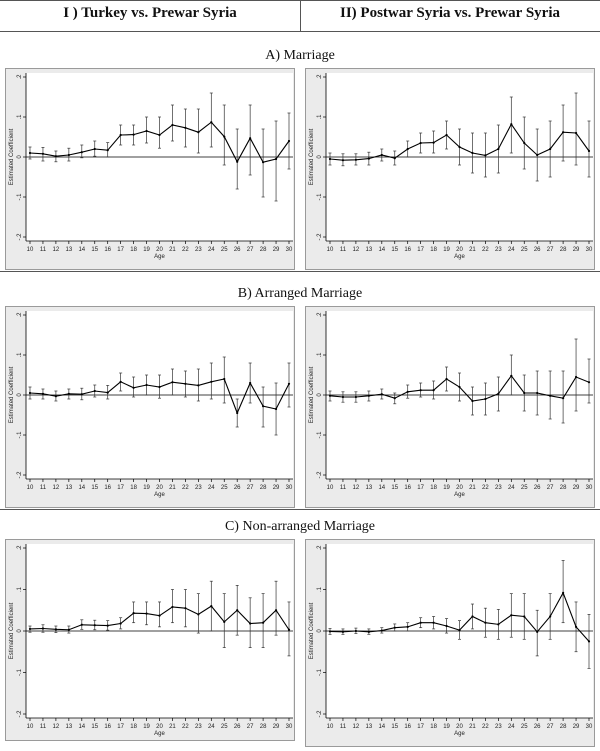 This screenshot has height=751, width=600. I want to click on x-tick-label: 28, so click(263, 488).